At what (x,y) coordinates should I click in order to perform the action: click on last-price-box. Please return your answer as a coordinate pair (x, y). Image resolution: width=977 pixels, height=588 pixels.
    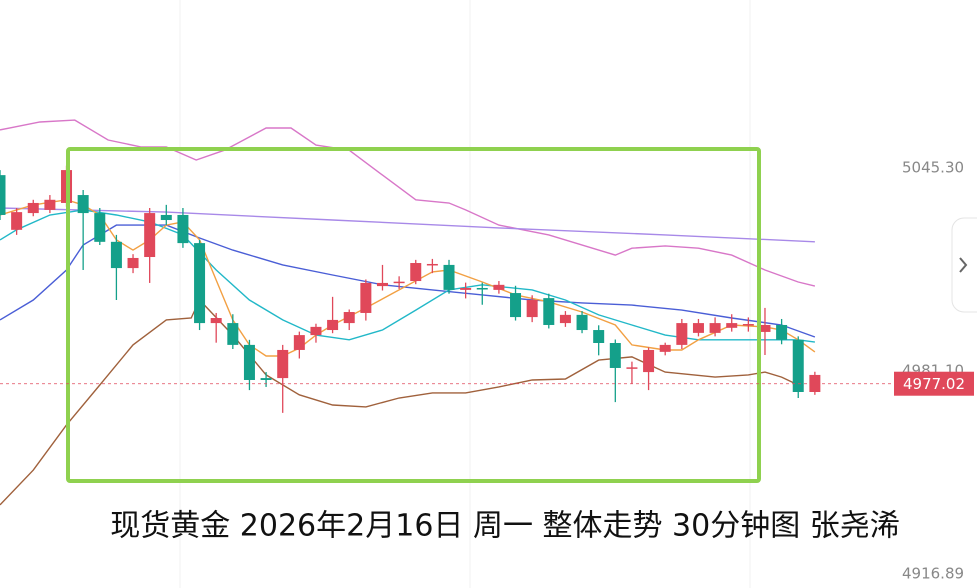
    Looking at the image, I should click on (934, 383).